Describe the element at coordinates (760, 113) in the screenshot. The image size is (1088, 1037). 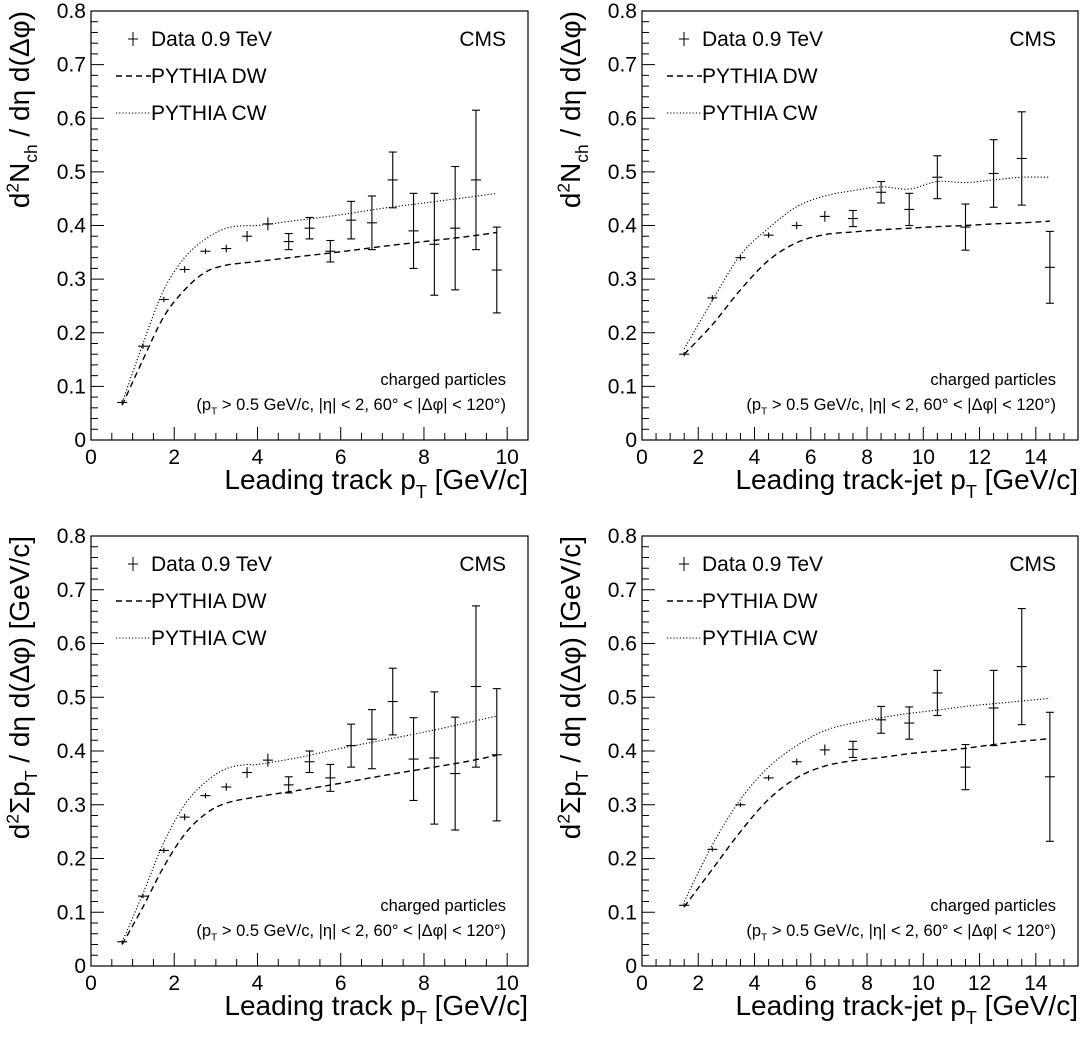
I see `legend-label: PYTHIA CW` at that location.